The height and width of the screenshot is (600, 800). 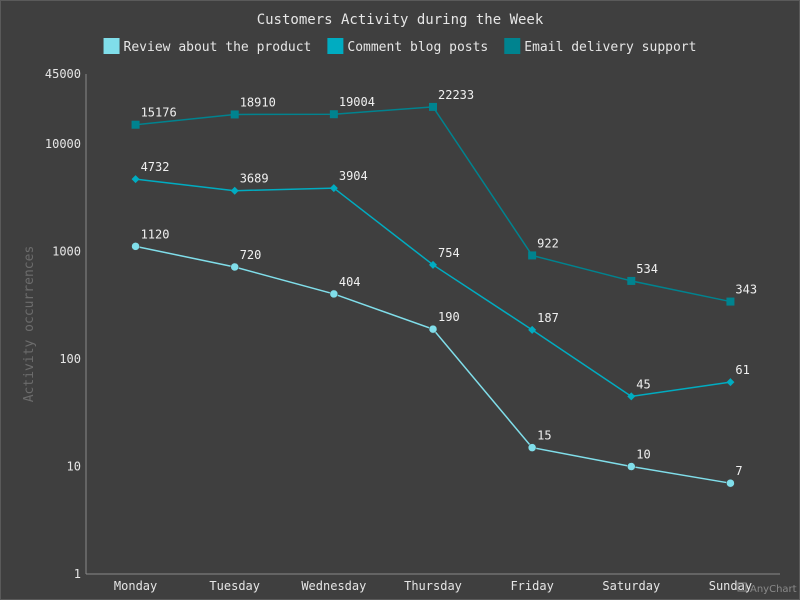 I want to click on x-tick-label: Saturday, so click(x=631, y=586).